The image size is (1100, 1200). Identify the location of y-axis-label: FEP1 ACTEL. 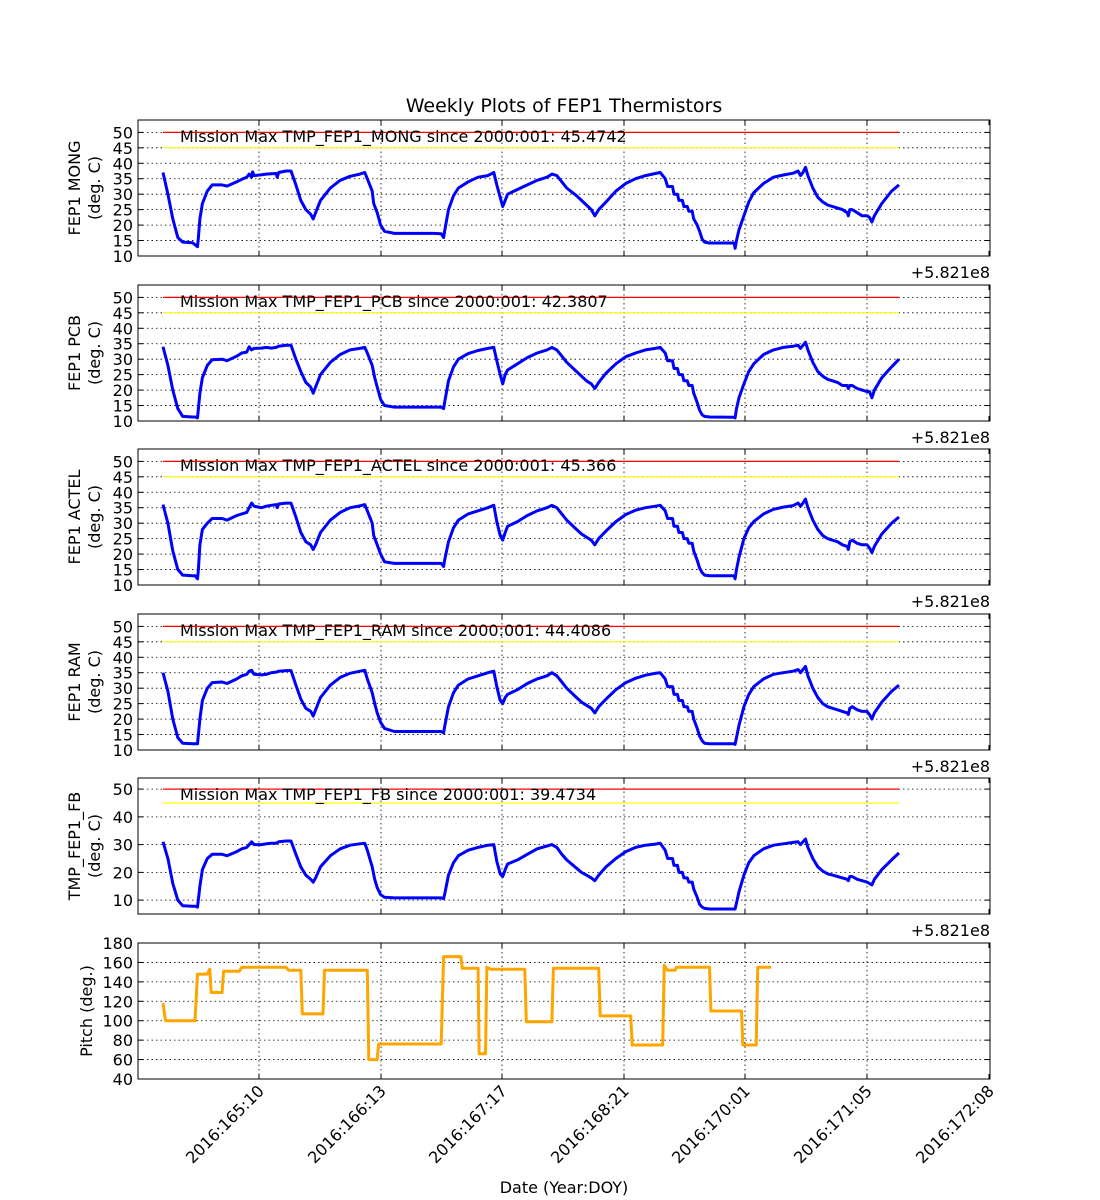
(74, 516).